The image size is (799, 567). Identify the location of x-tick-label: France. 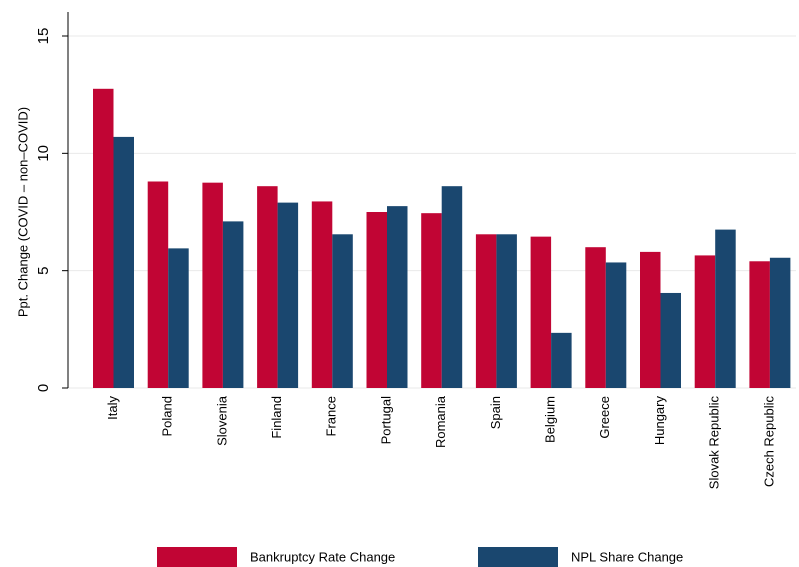
(331, 416).